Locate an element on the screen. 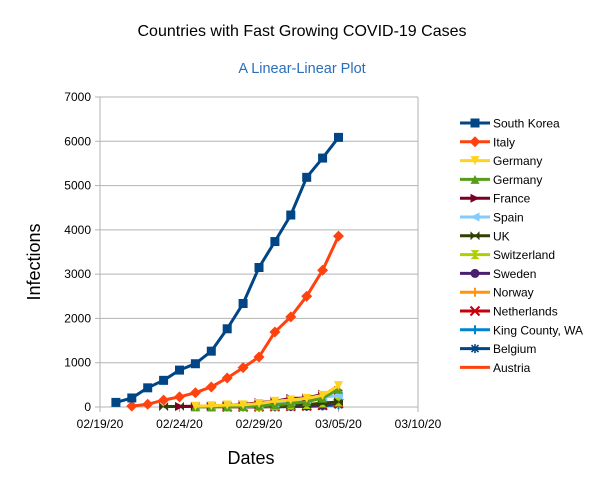 This screenshot has width=605, height=494. x-tick-label: 03/05/20 is located at coordinates (338, 424).